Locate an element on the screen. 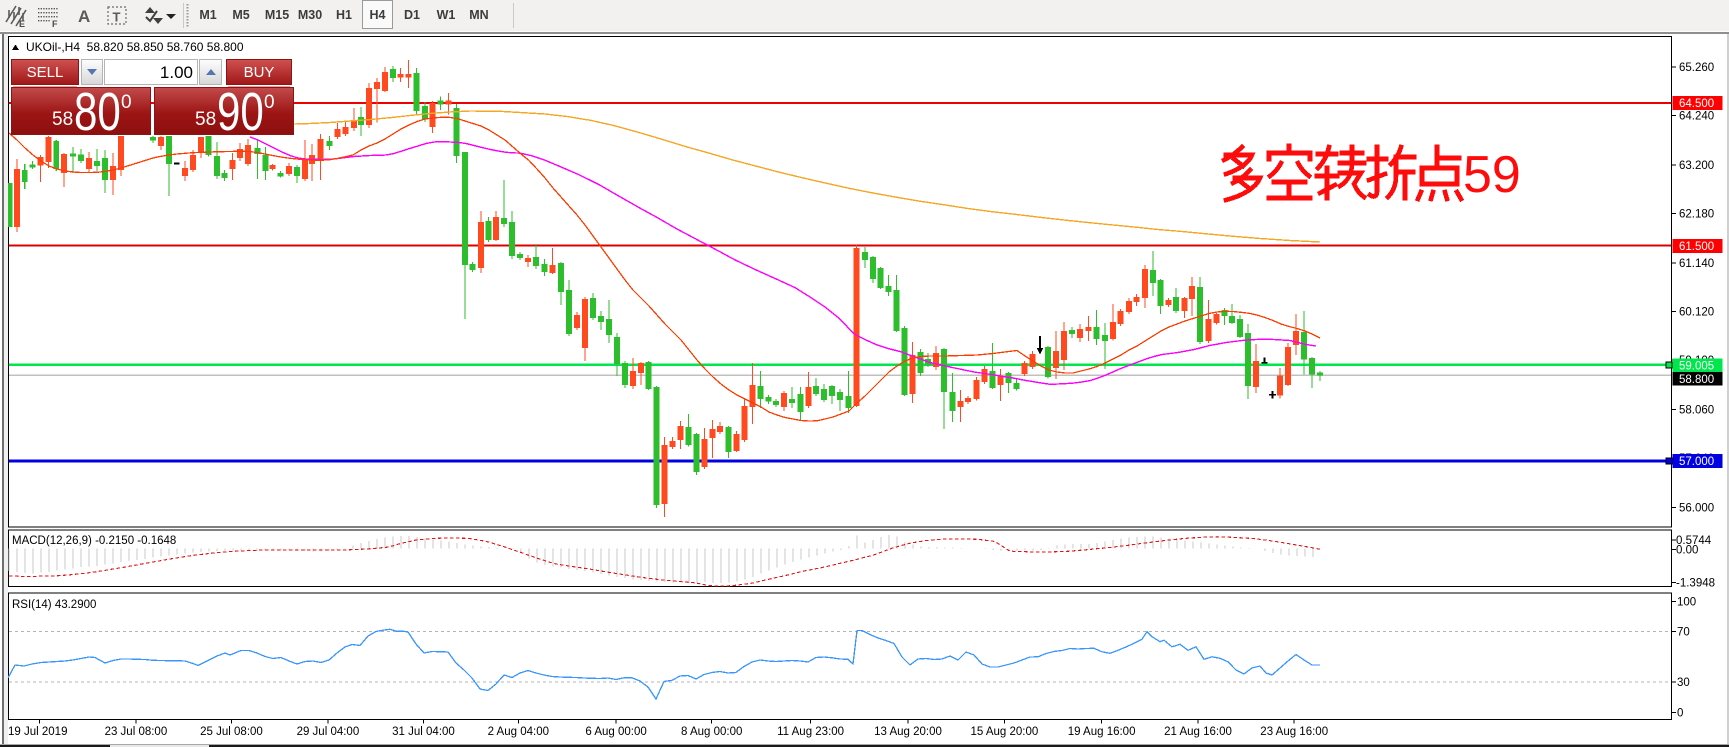  svg-text: 19 Jul 2019 is located at coordinates (37, 732).